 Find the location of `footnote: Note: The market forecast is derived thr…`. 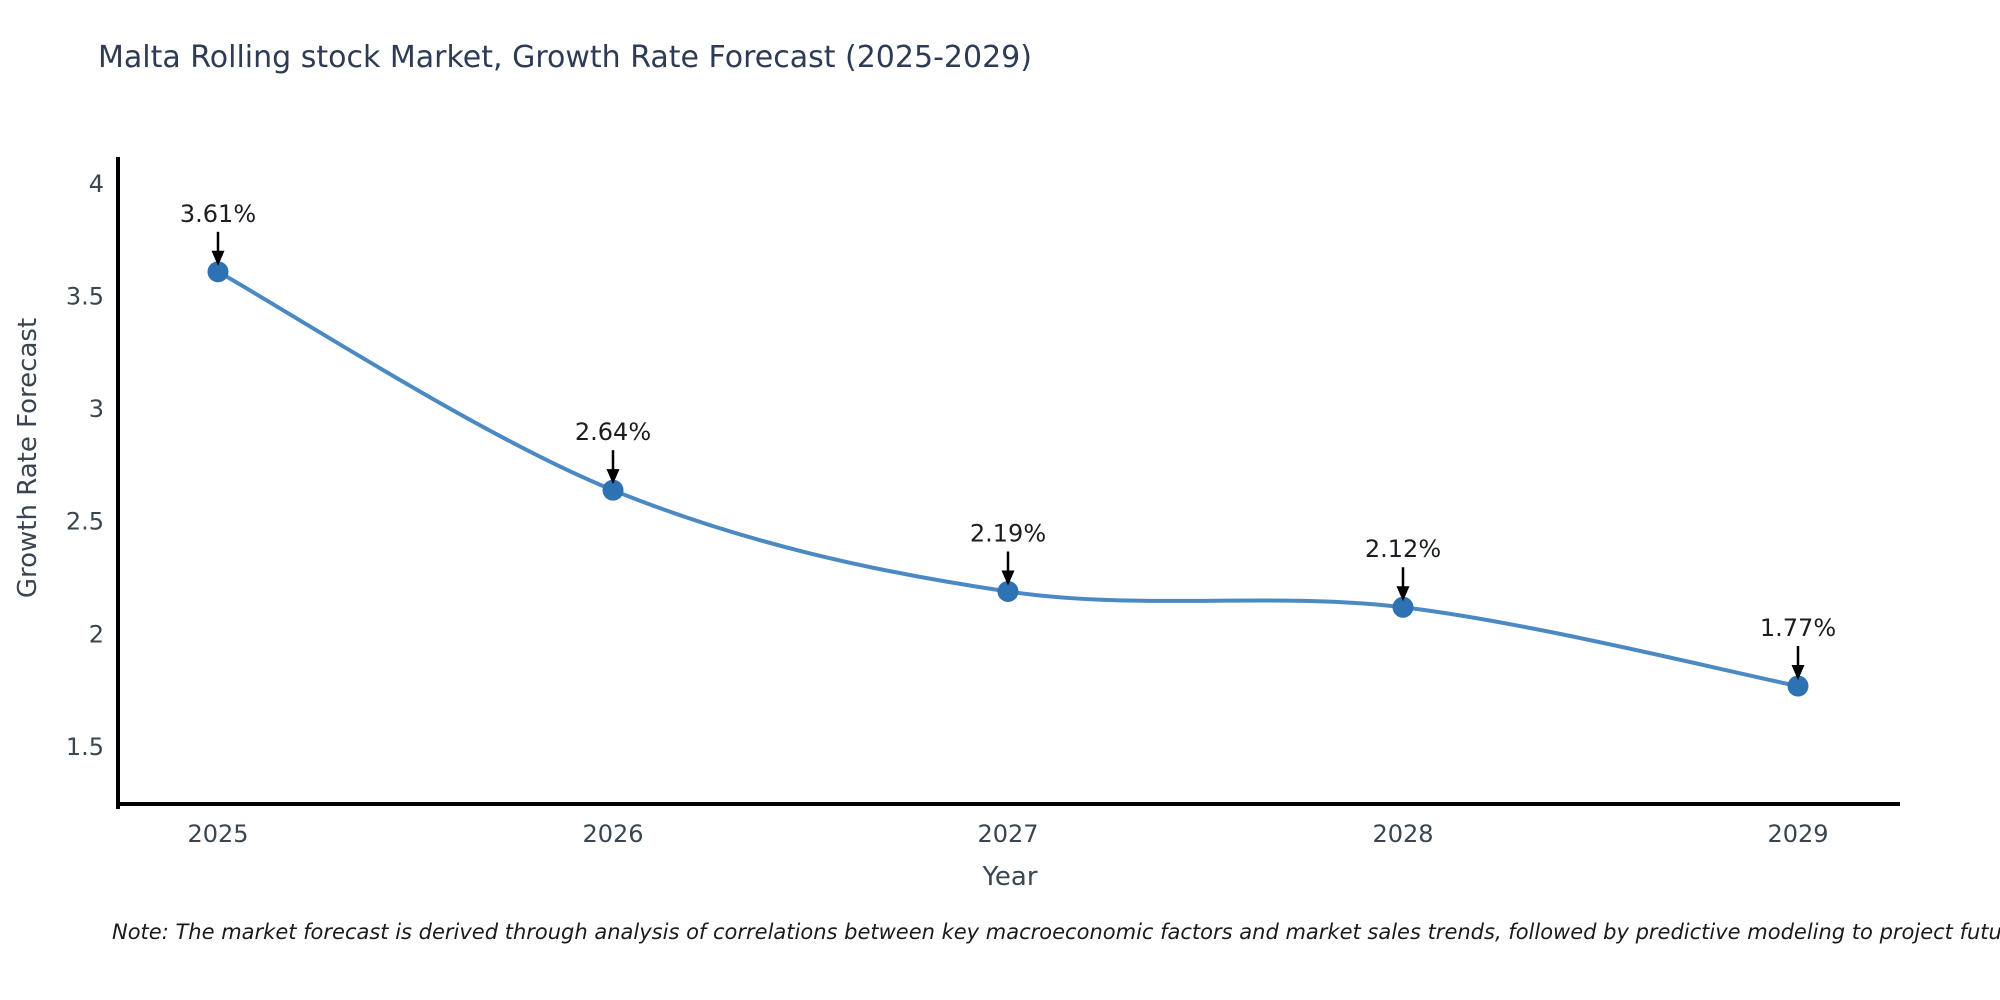

footnote: Note: The market forecast is derived thr… is located at coordinates (1056, 932).